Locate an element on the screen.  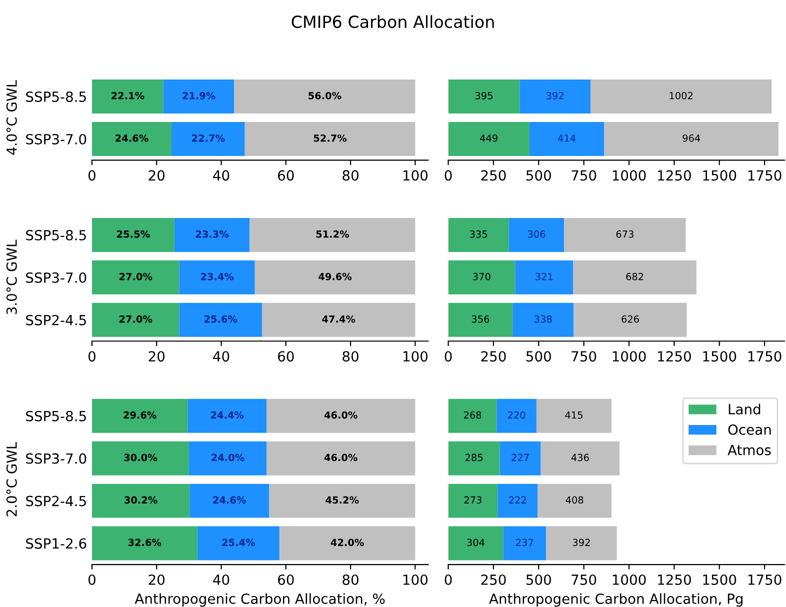
x-tick-label: 1000 is located at coordinates (629, 579).